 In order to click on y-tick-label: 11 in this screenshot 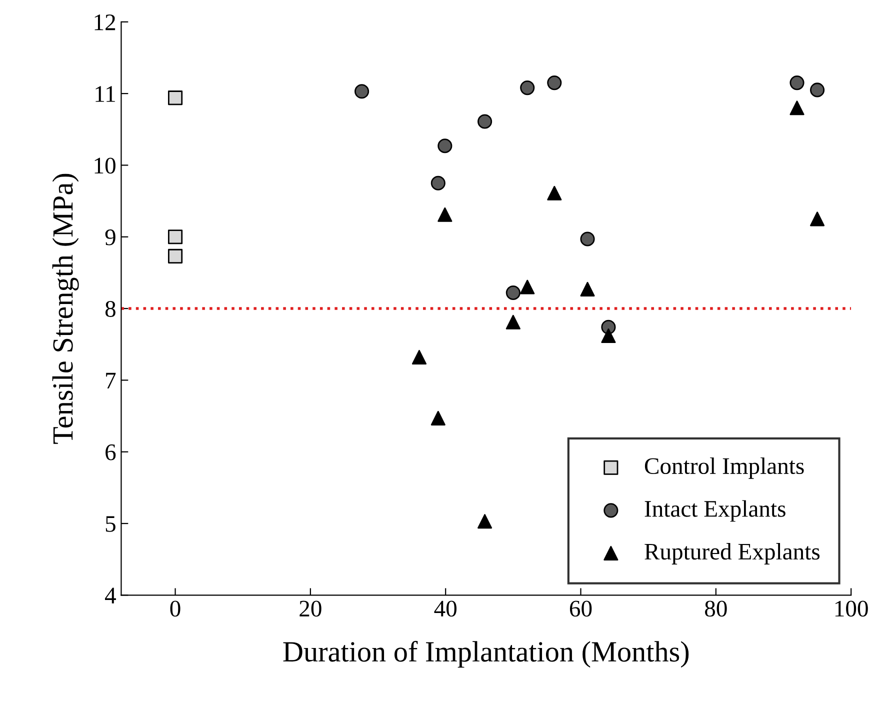, I will do `click(105, 94)`.